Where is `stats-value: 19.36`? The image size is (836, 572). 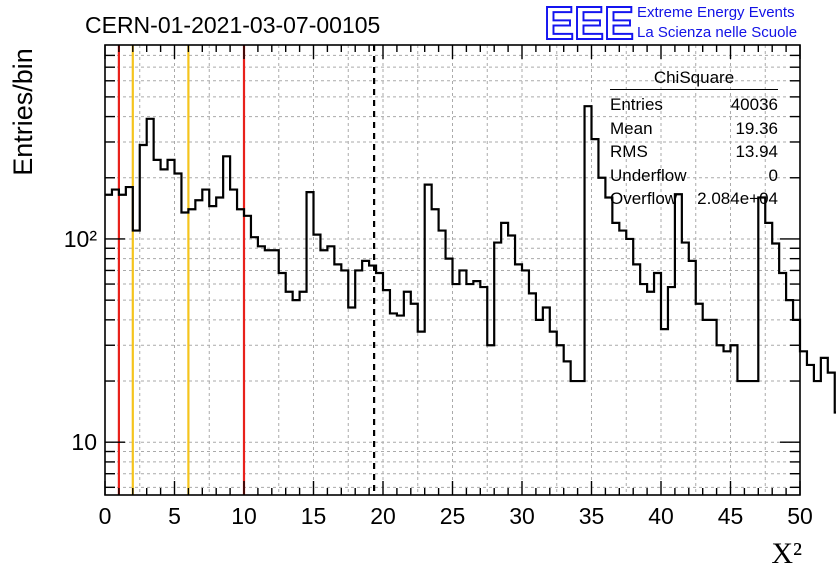
stats-value: 19.36 is located at coordinates (756, 128).